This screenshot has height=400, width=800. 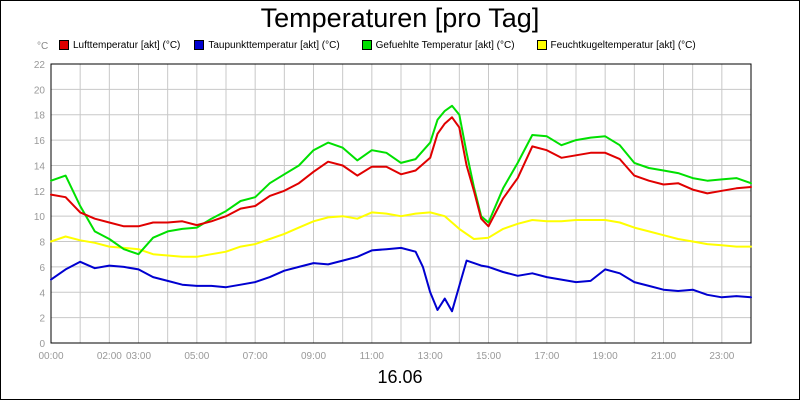 I want to click on y-tick-label: 10, so click(x=40, y=217).